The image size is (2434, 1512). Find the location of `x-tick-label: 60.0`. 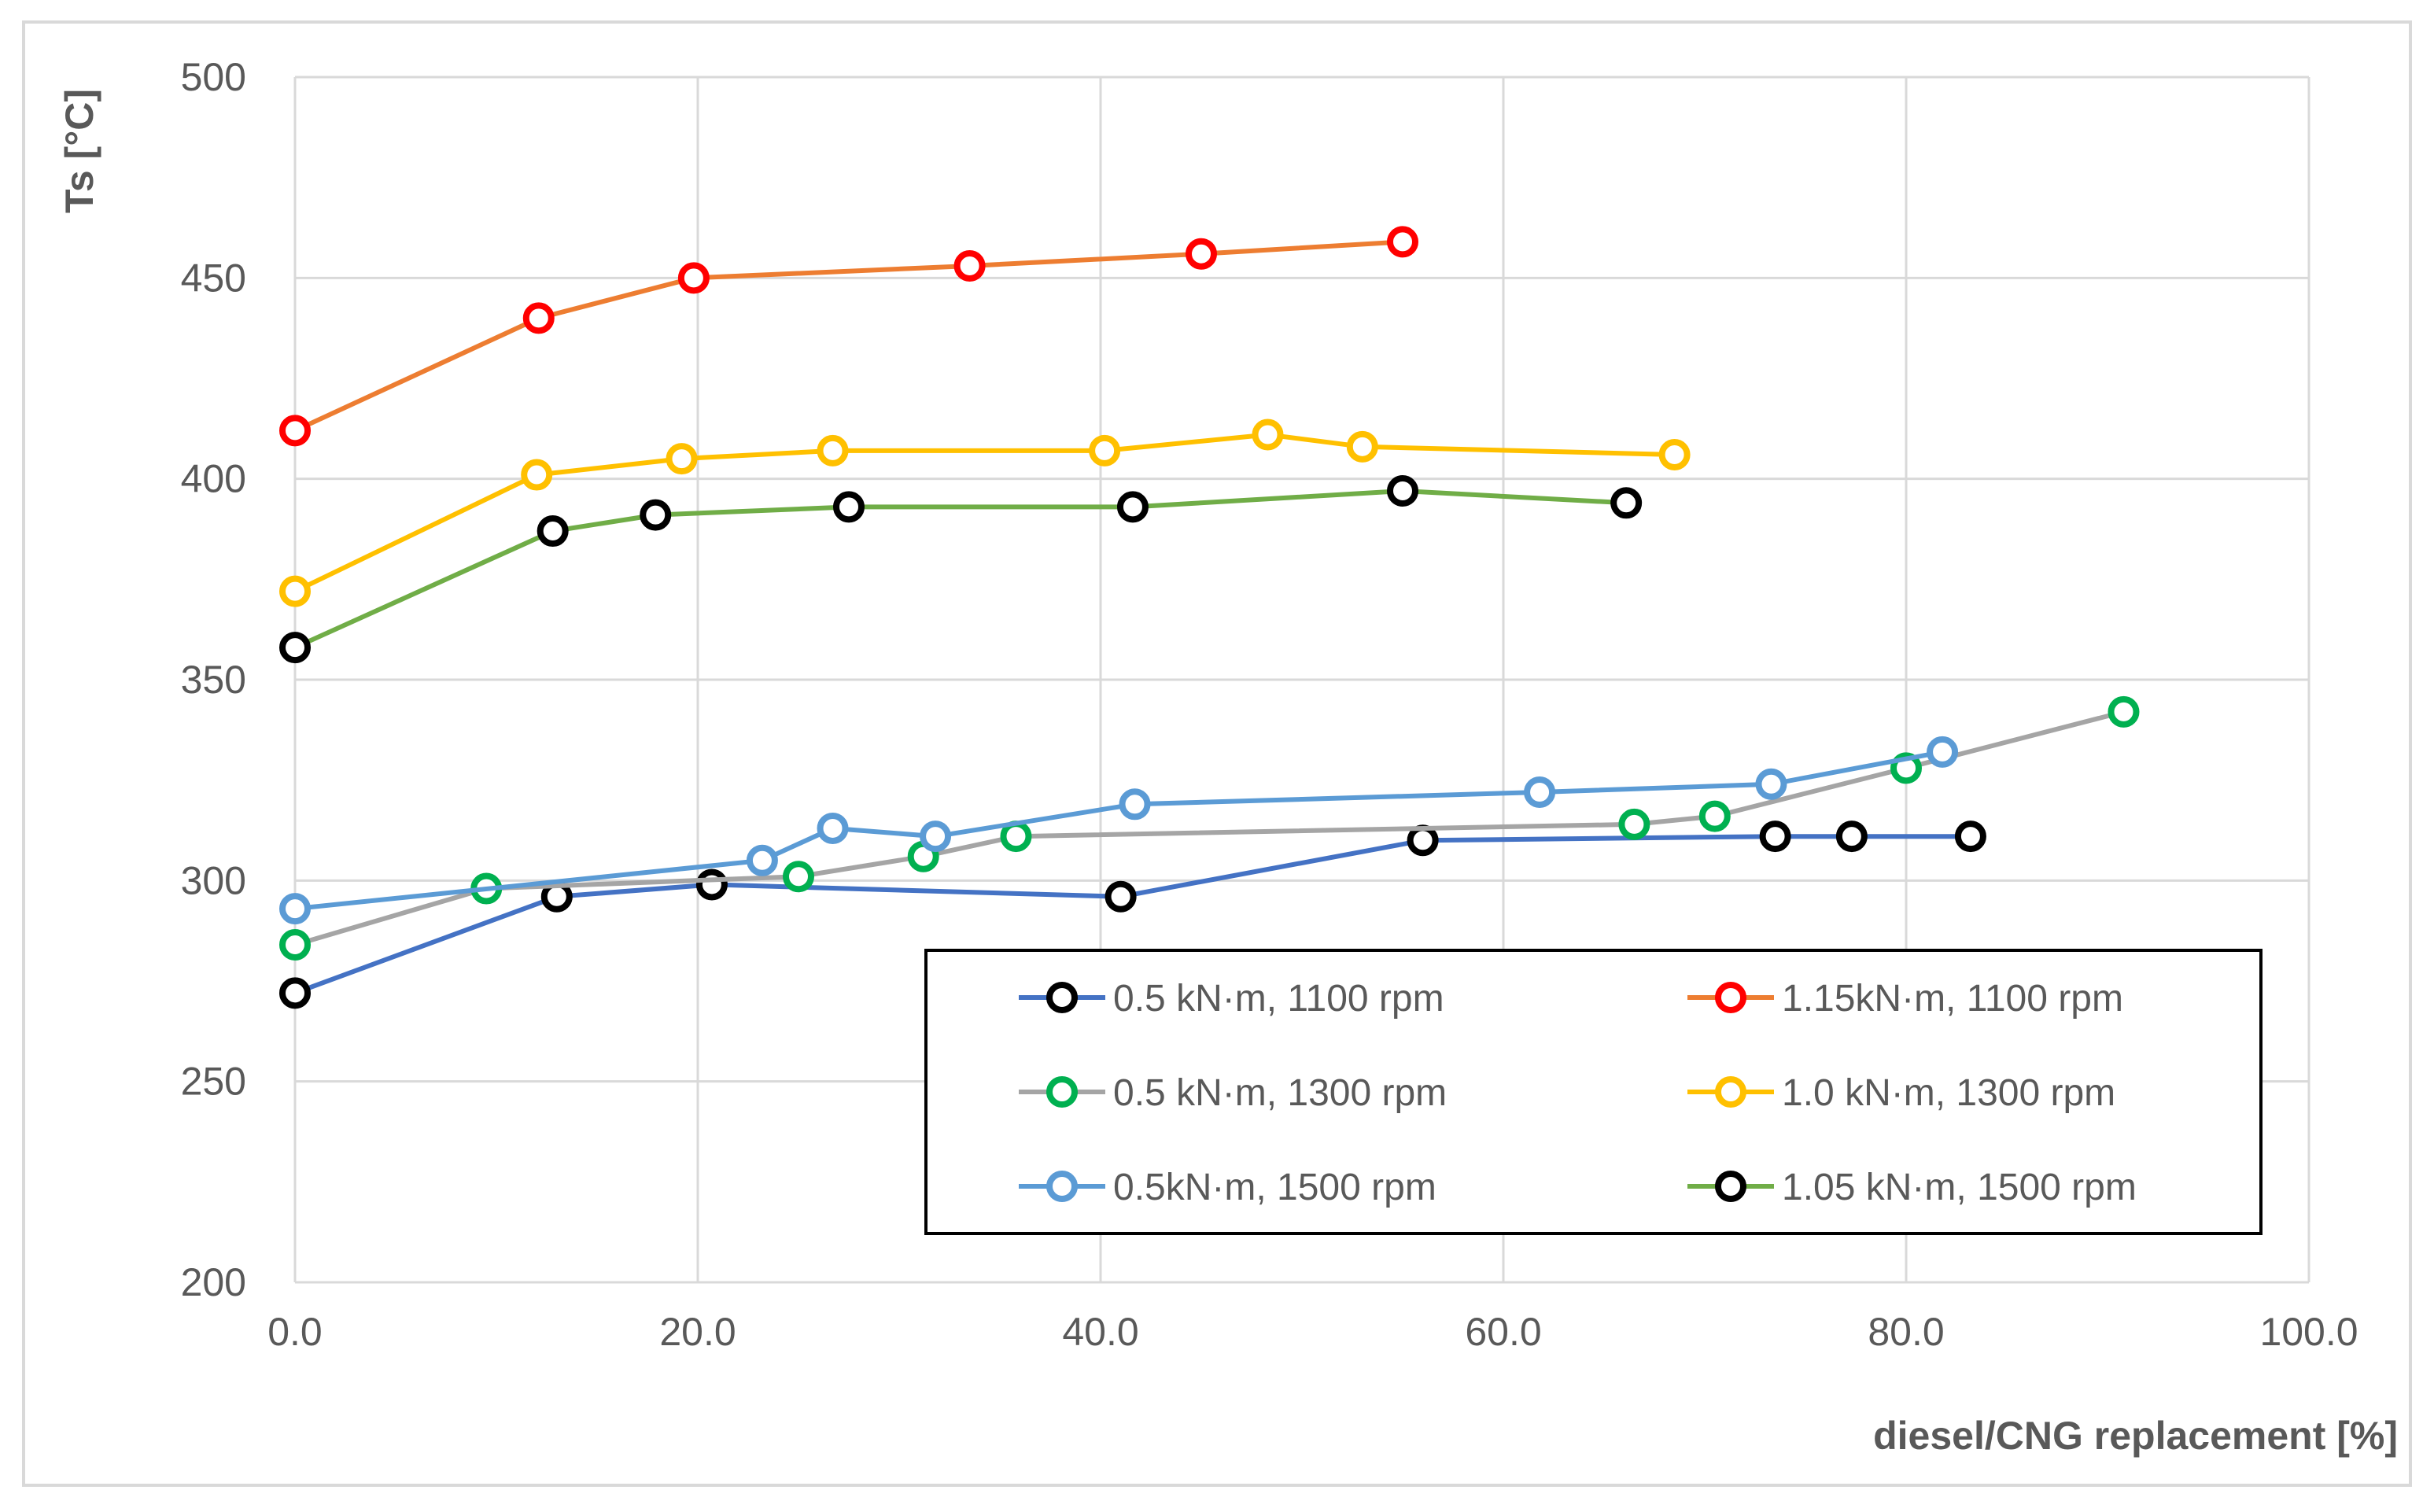

x-tick-label: 60.0 is located at coordinates (1503, 1332).